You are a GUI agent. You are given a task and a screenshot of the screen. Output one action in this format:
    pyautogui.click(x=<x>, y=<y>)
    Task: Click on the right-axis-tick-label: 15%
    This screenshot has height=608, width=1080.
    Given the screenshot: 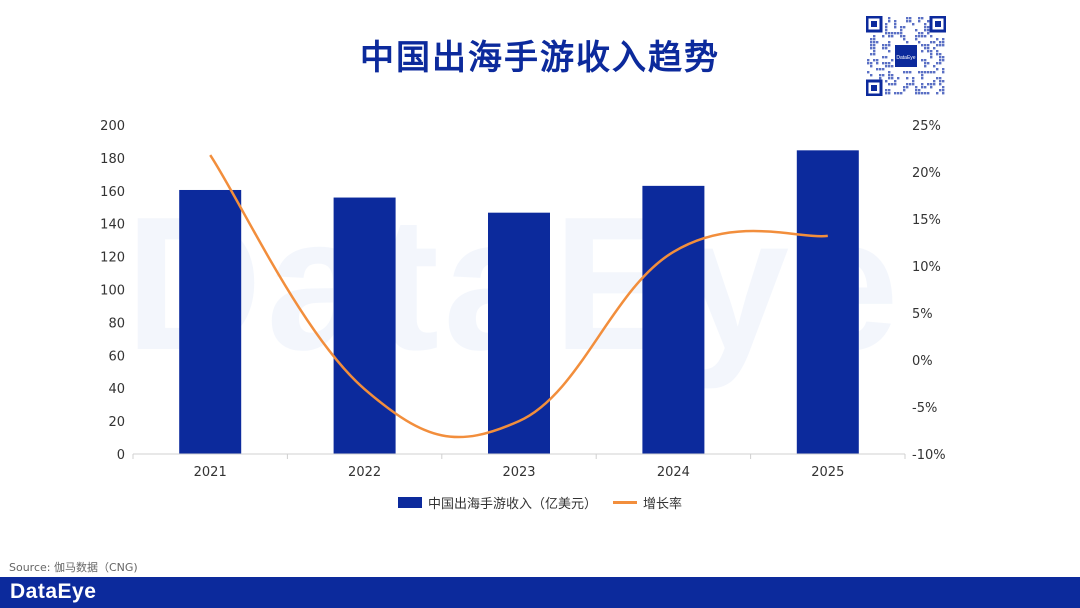 What is the action you would take?
    pyautogui.click(x=926, y=220)
    